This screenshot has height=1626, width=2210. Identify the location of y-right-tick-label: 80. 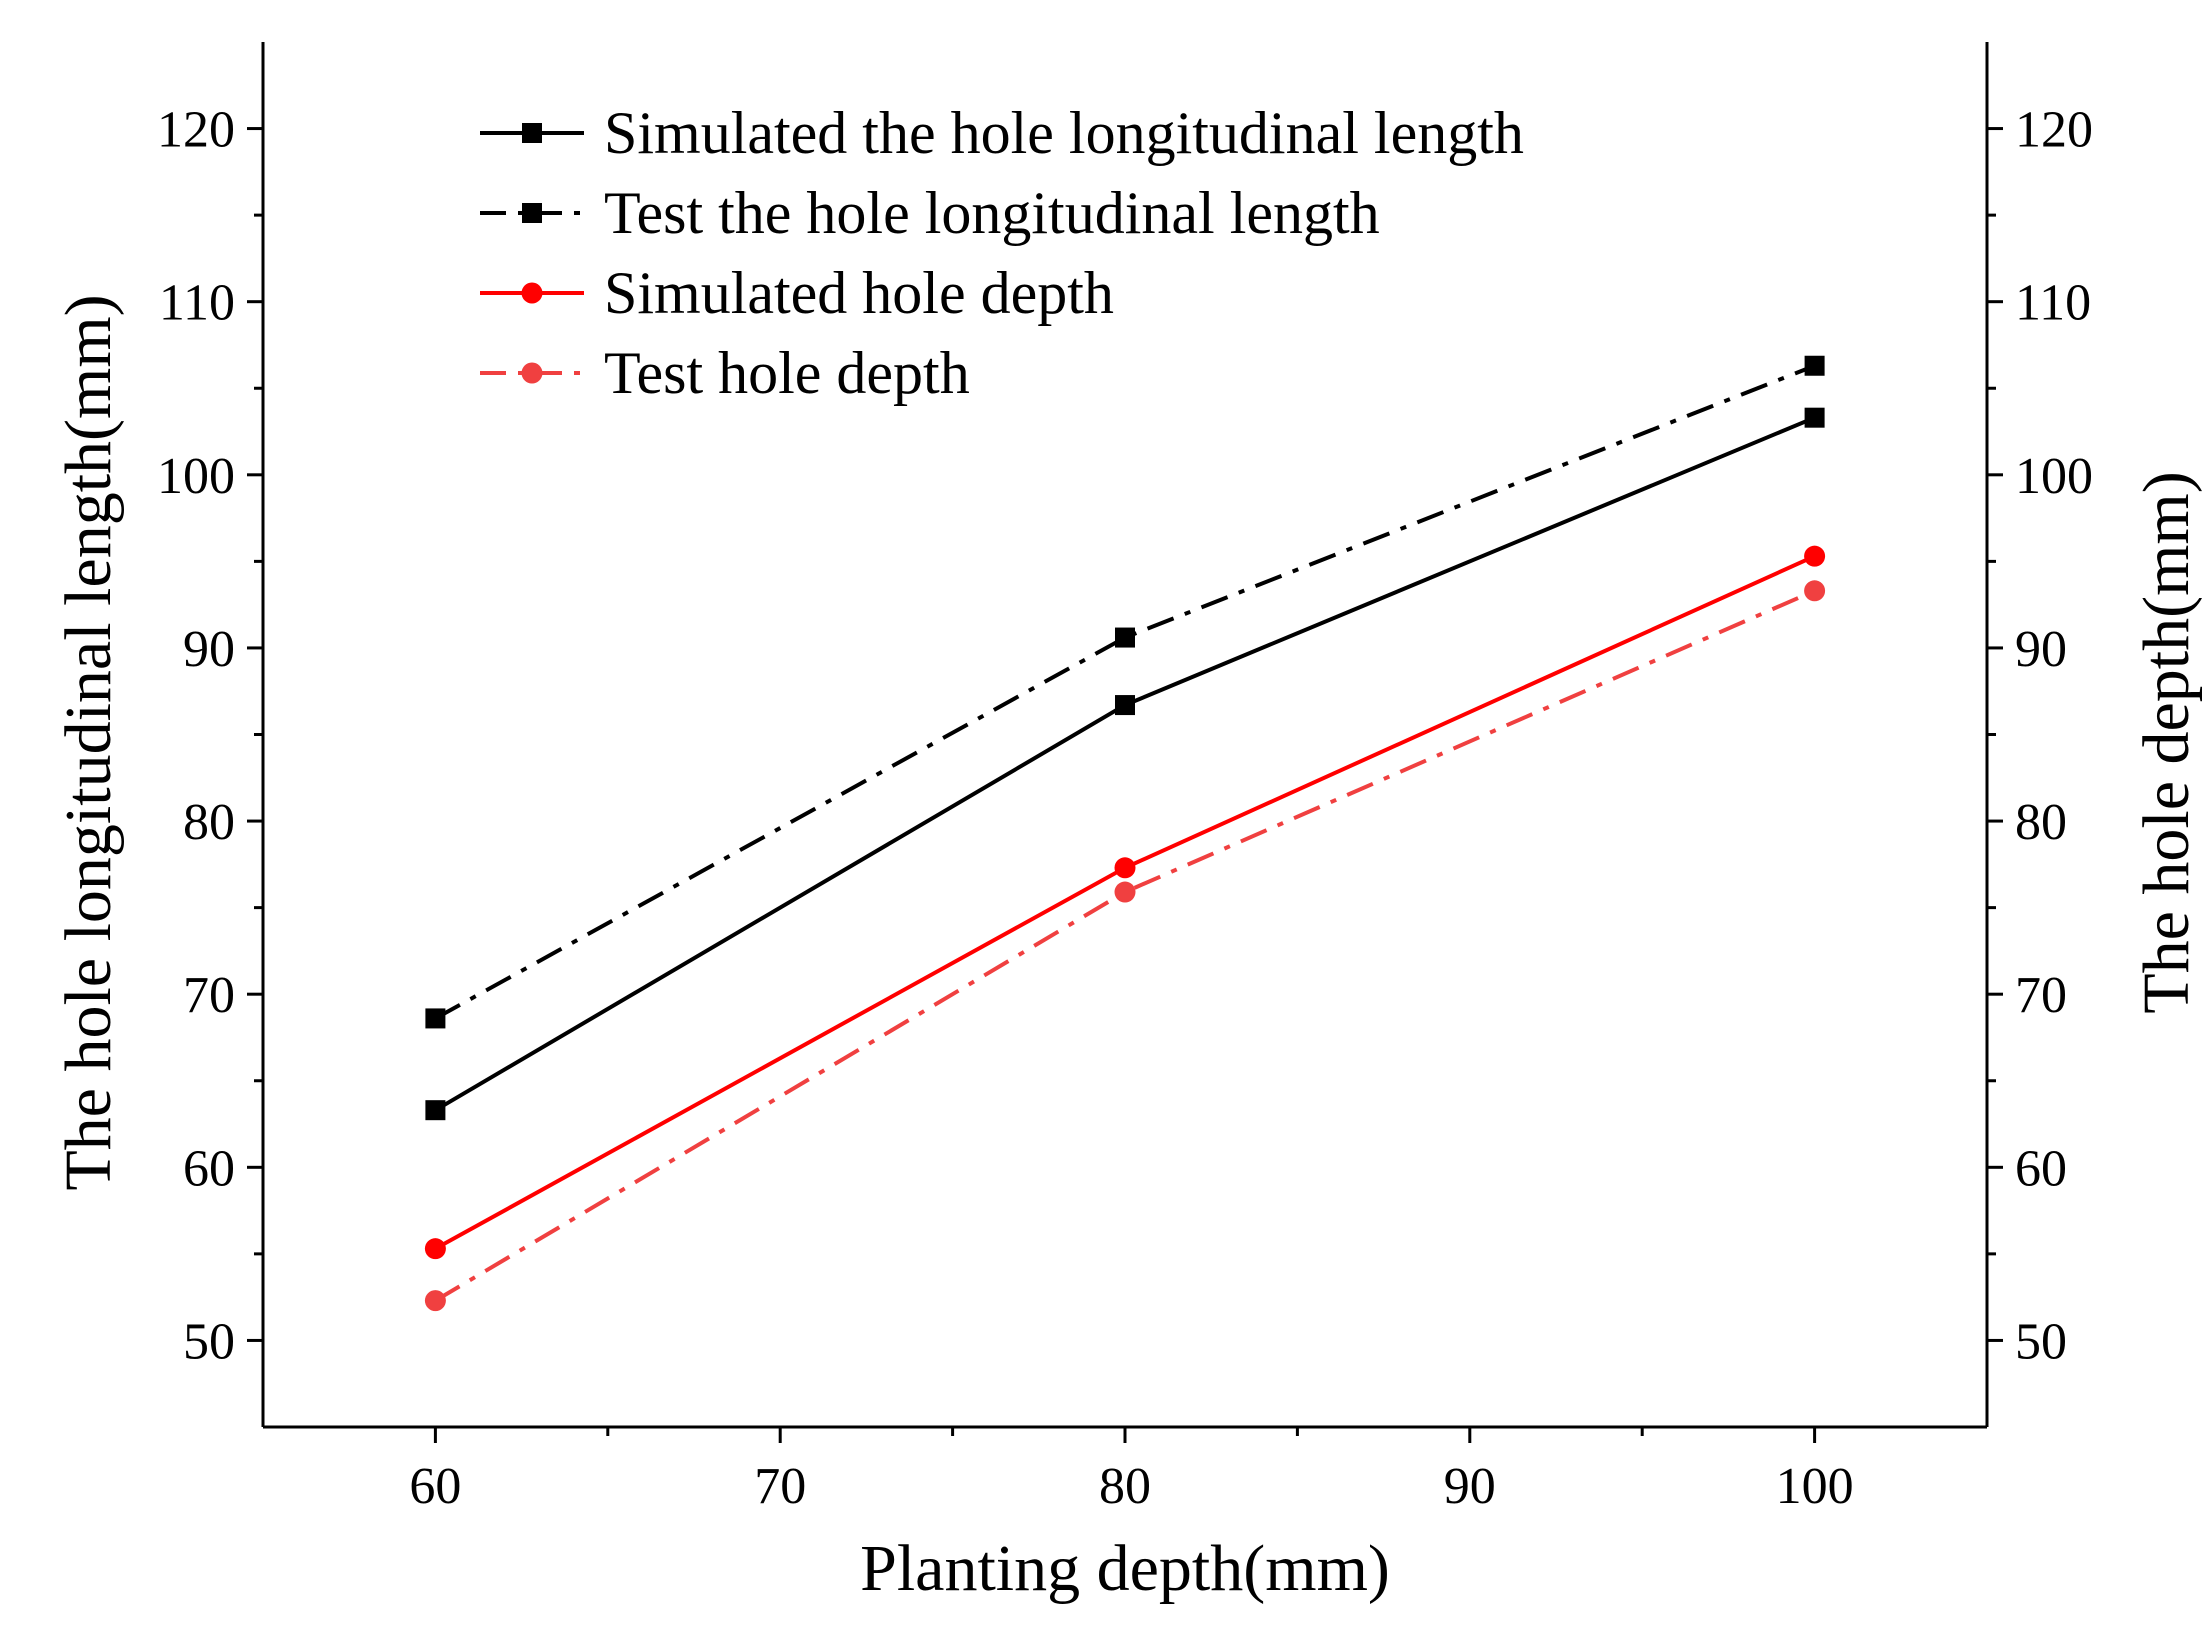
(2041, 822).